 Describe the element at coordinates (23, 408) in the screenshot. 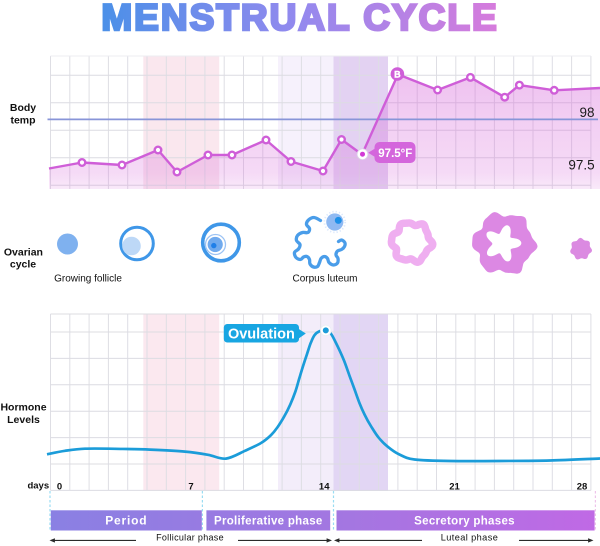

I see `svg-text: Hormone` at that location.